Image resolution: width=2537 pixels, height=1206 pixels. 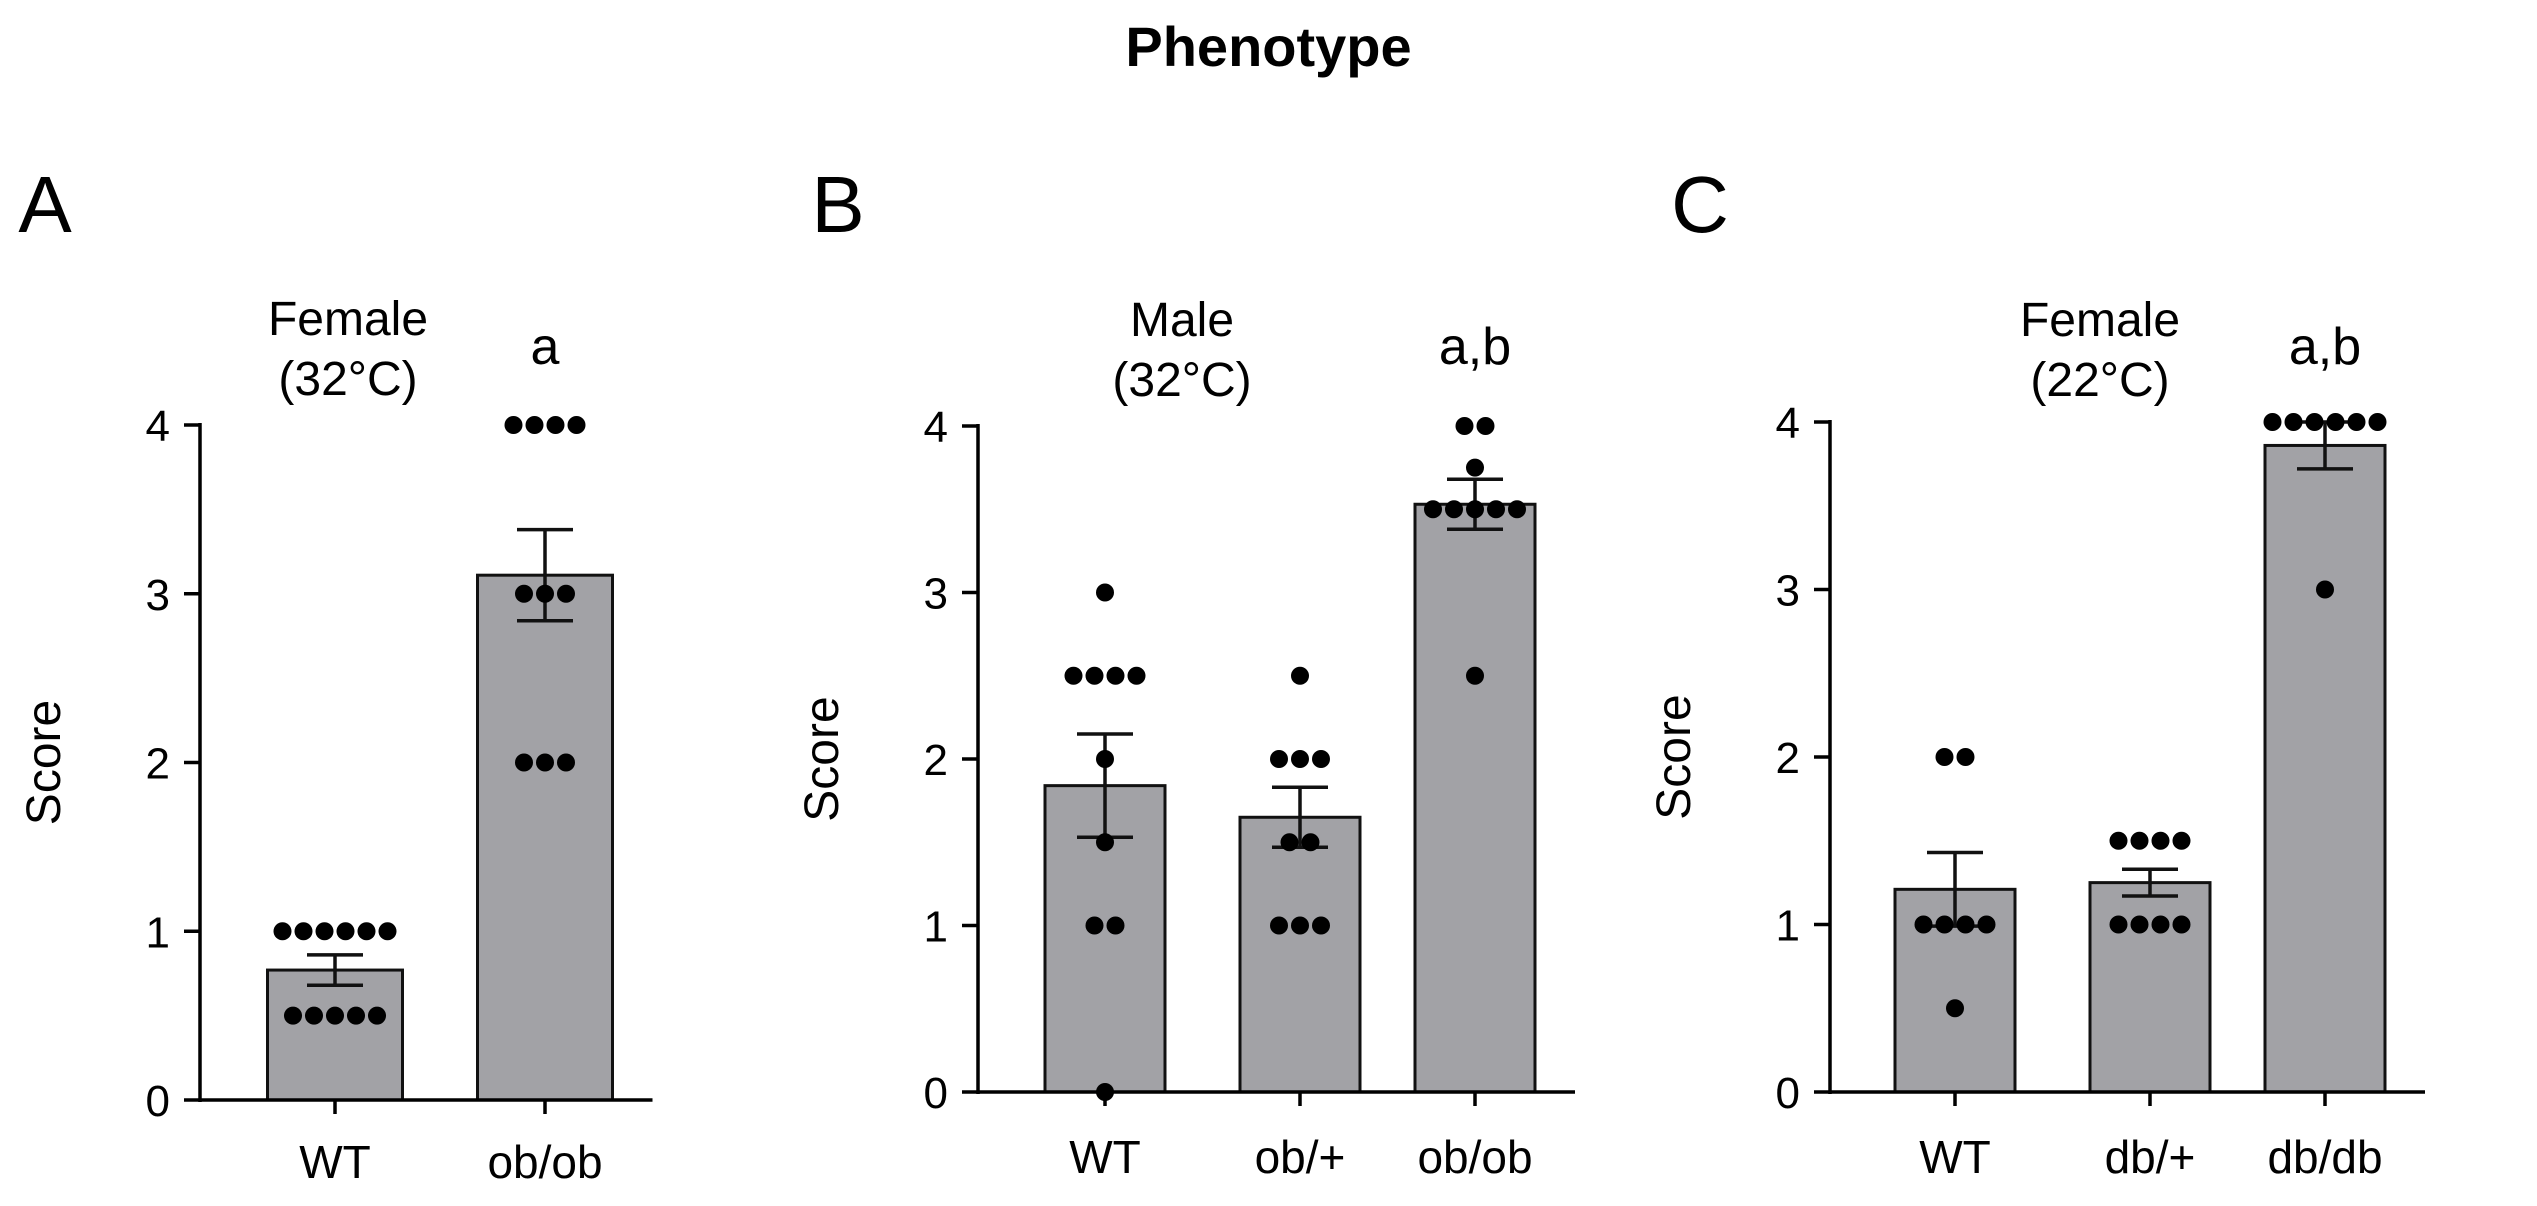 What do you see at coordinates (2099, 380) in the screenshot?
I see `annotation-line: (22°C)` at bounding box center [2099, 380].